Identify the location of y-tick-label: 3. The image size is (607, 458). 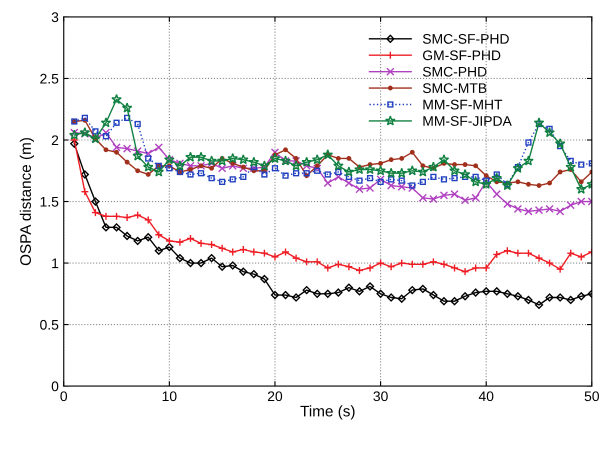
(55, 17).